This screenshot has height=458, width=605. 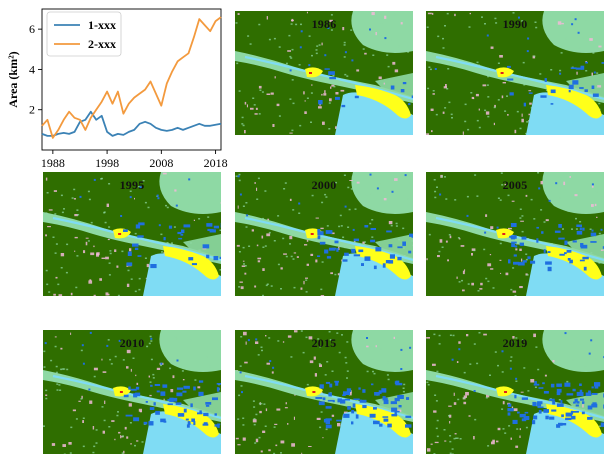 What do you see at coordinates (117, 89) in the screenshot?
I see `area-line-chart: 2 4 6 1988 1998 2008 2018 Area (km²) 1-xxx 2-xxx` at bounding box center [117, 89].